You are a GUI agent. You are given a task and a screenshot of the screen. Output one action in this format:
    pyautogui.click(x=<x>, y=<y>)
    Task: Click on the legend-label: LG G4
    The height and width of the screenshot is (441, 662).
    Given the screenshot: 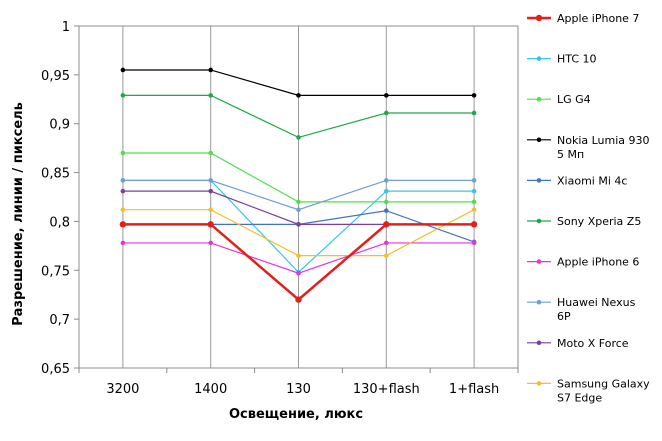 What is the action you would take?
    pyautogui.click(x=574, y=99)
    